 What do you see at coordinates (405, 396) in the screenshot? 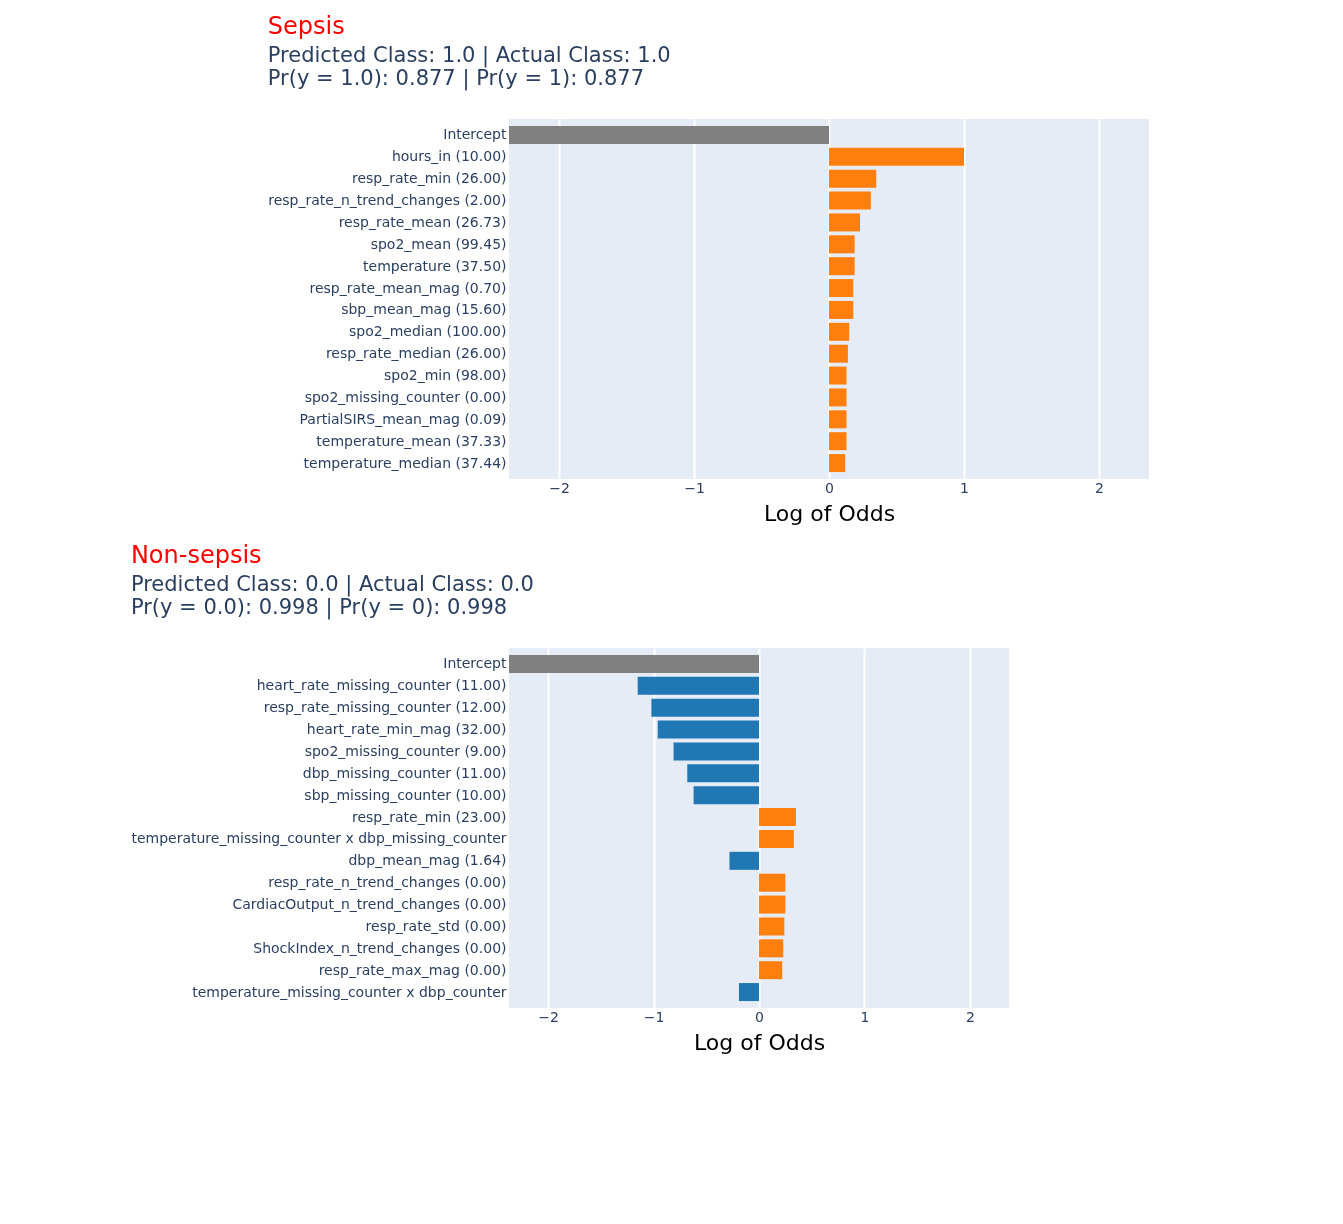
I see `y-tick-label: spo2_missing_counter (0.00)` at bounding box center [405, 396].